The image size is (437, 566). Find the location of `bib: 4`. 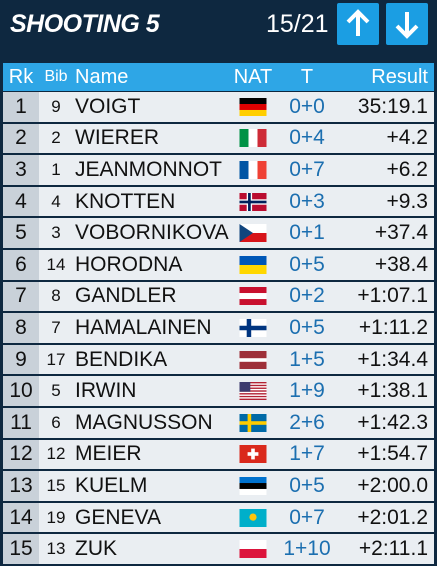

bib: 4 is located at coordinates (56, 201).